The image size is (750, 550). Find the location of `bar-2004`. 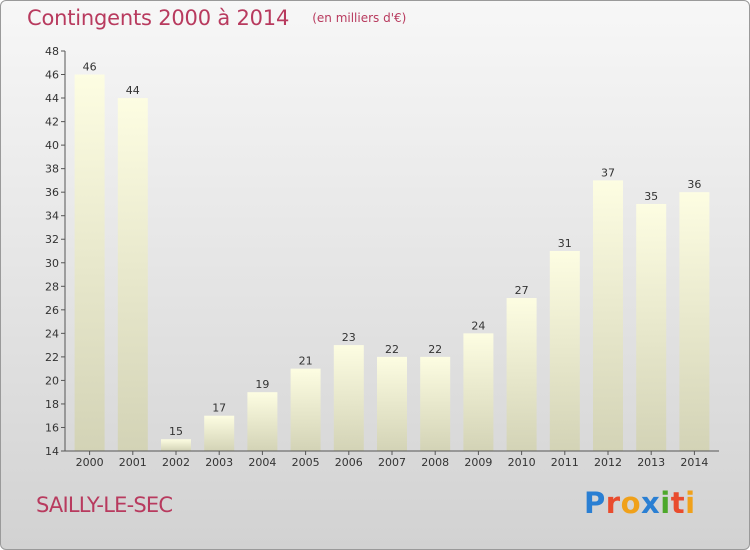

bar-2004 is located at coordinates (262, 421).